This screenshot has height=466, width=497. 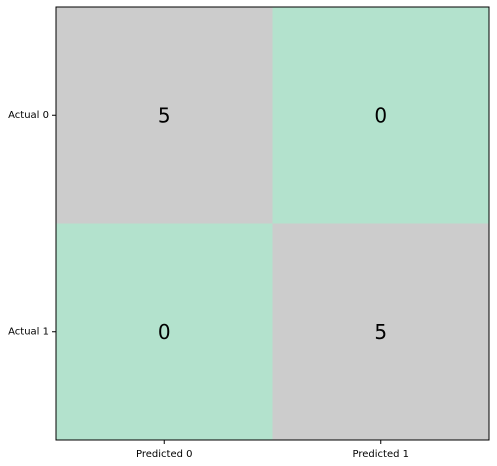 I want to click on cell-value-r0-c1: 0, so click(x=380, y=115).